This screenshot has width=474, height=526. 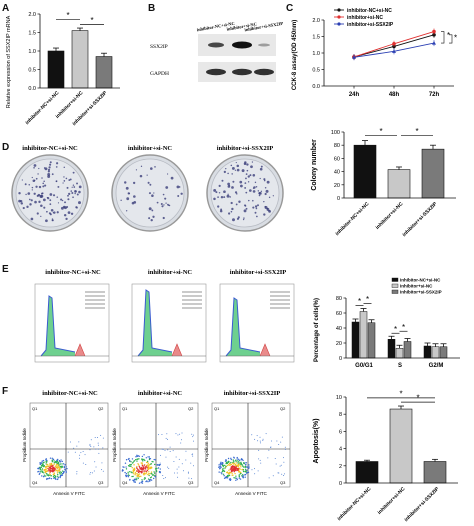 What do you see at coordinates (160, 393) in the screenshot?
I see `panel-f-plot-title: inhibitor+si-NC` at bounding box center [160, 393].